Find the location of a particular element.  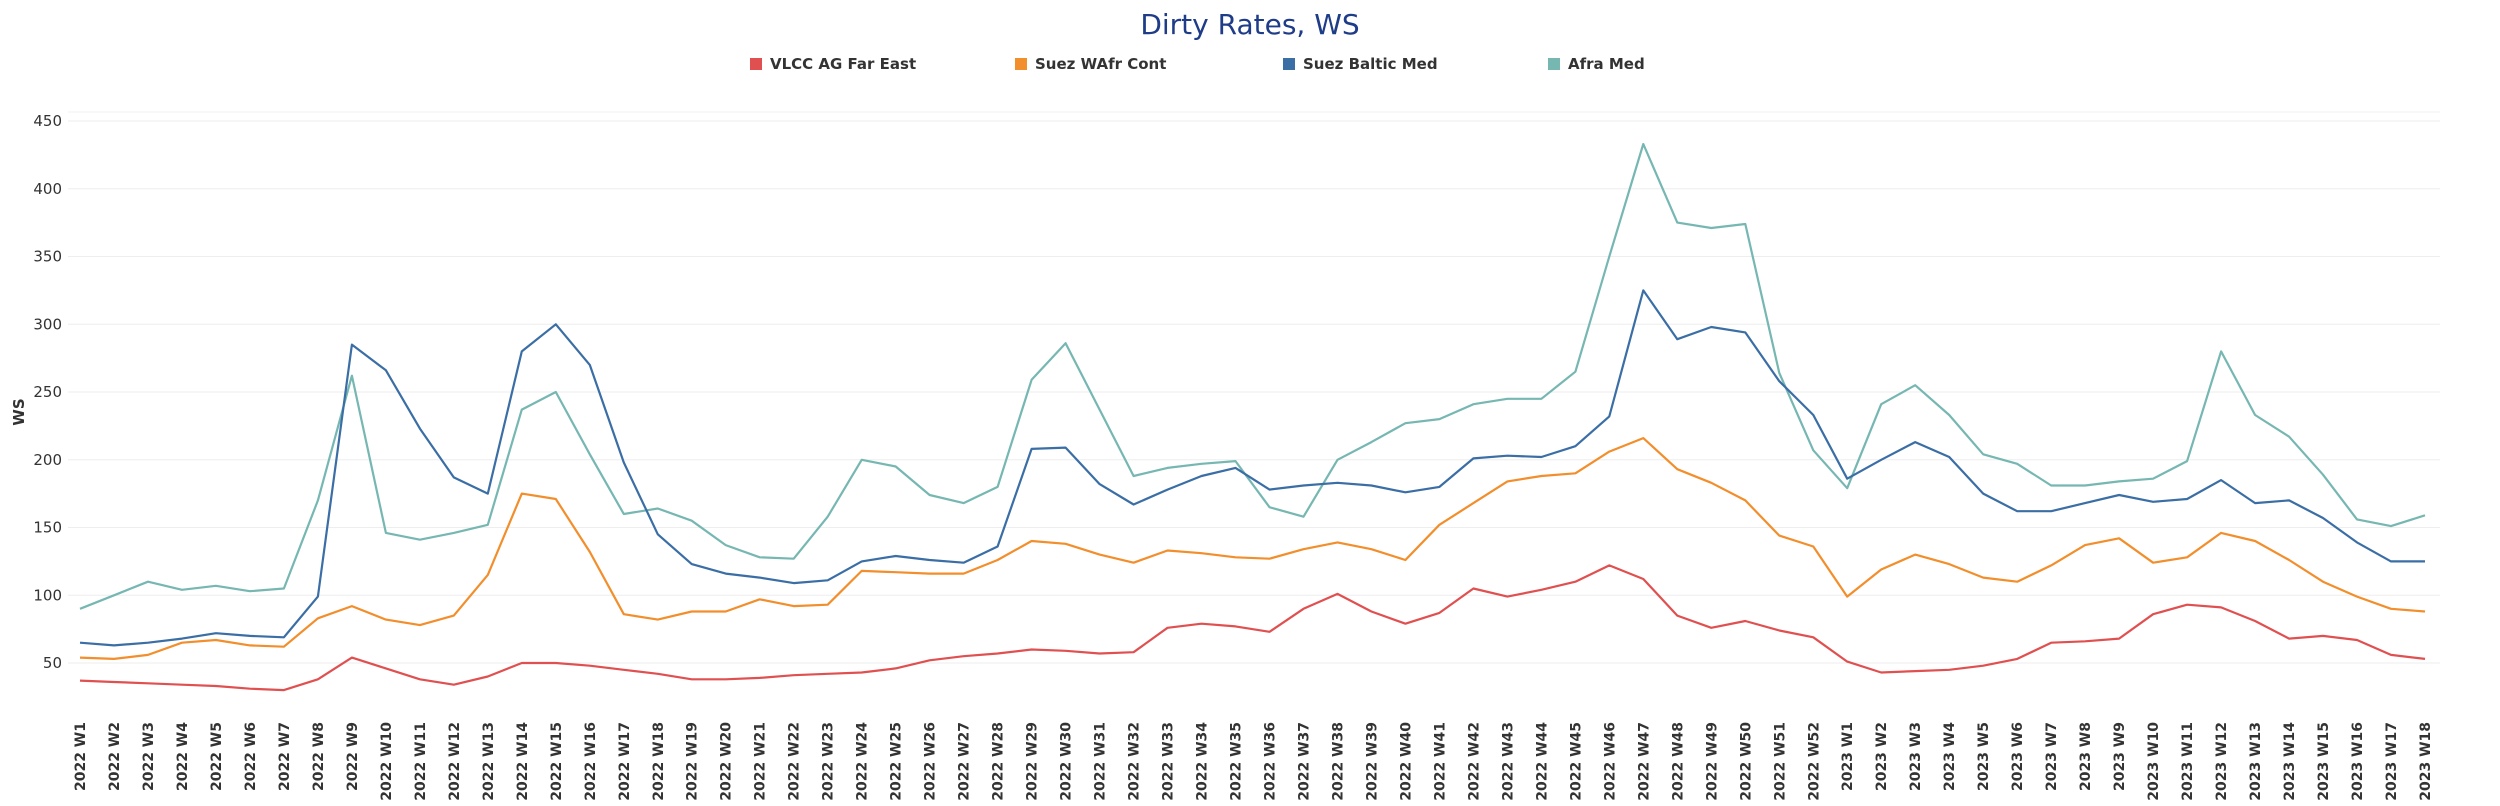

x-tick-label-2022-w14: 2022 W14 is located at coordinates (523, 761).